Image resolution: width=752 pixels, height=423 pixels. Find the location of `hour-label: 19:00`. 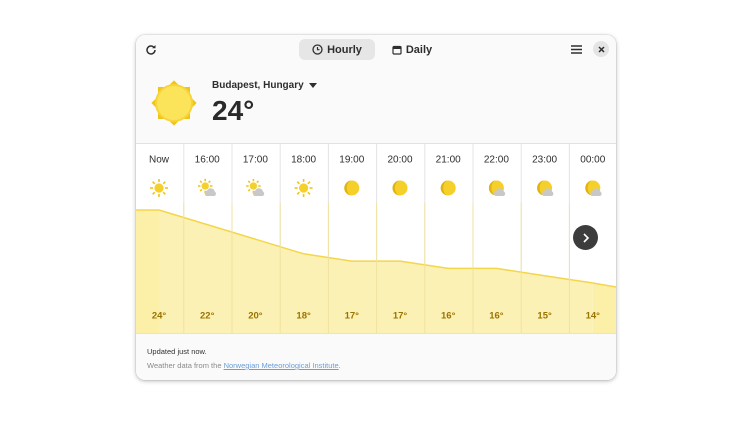

hour-label: 19:00 is located at coordinates (351, 160).